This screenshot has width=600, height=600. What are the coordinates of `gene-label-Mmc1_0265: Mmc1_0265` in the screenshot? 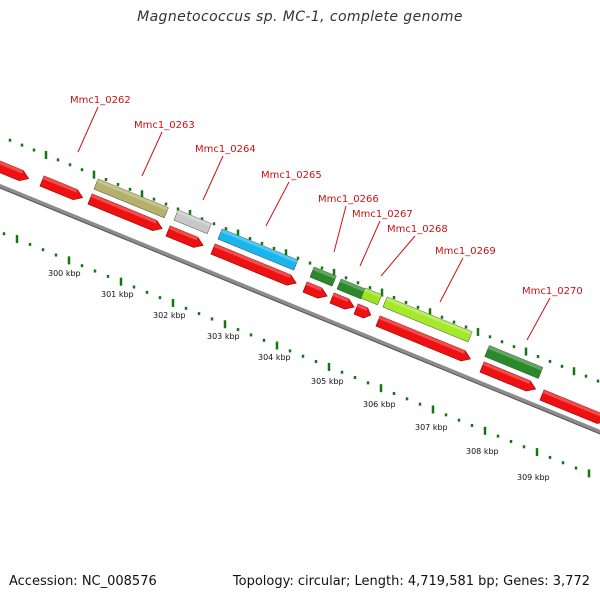 It's located at (291, 175).